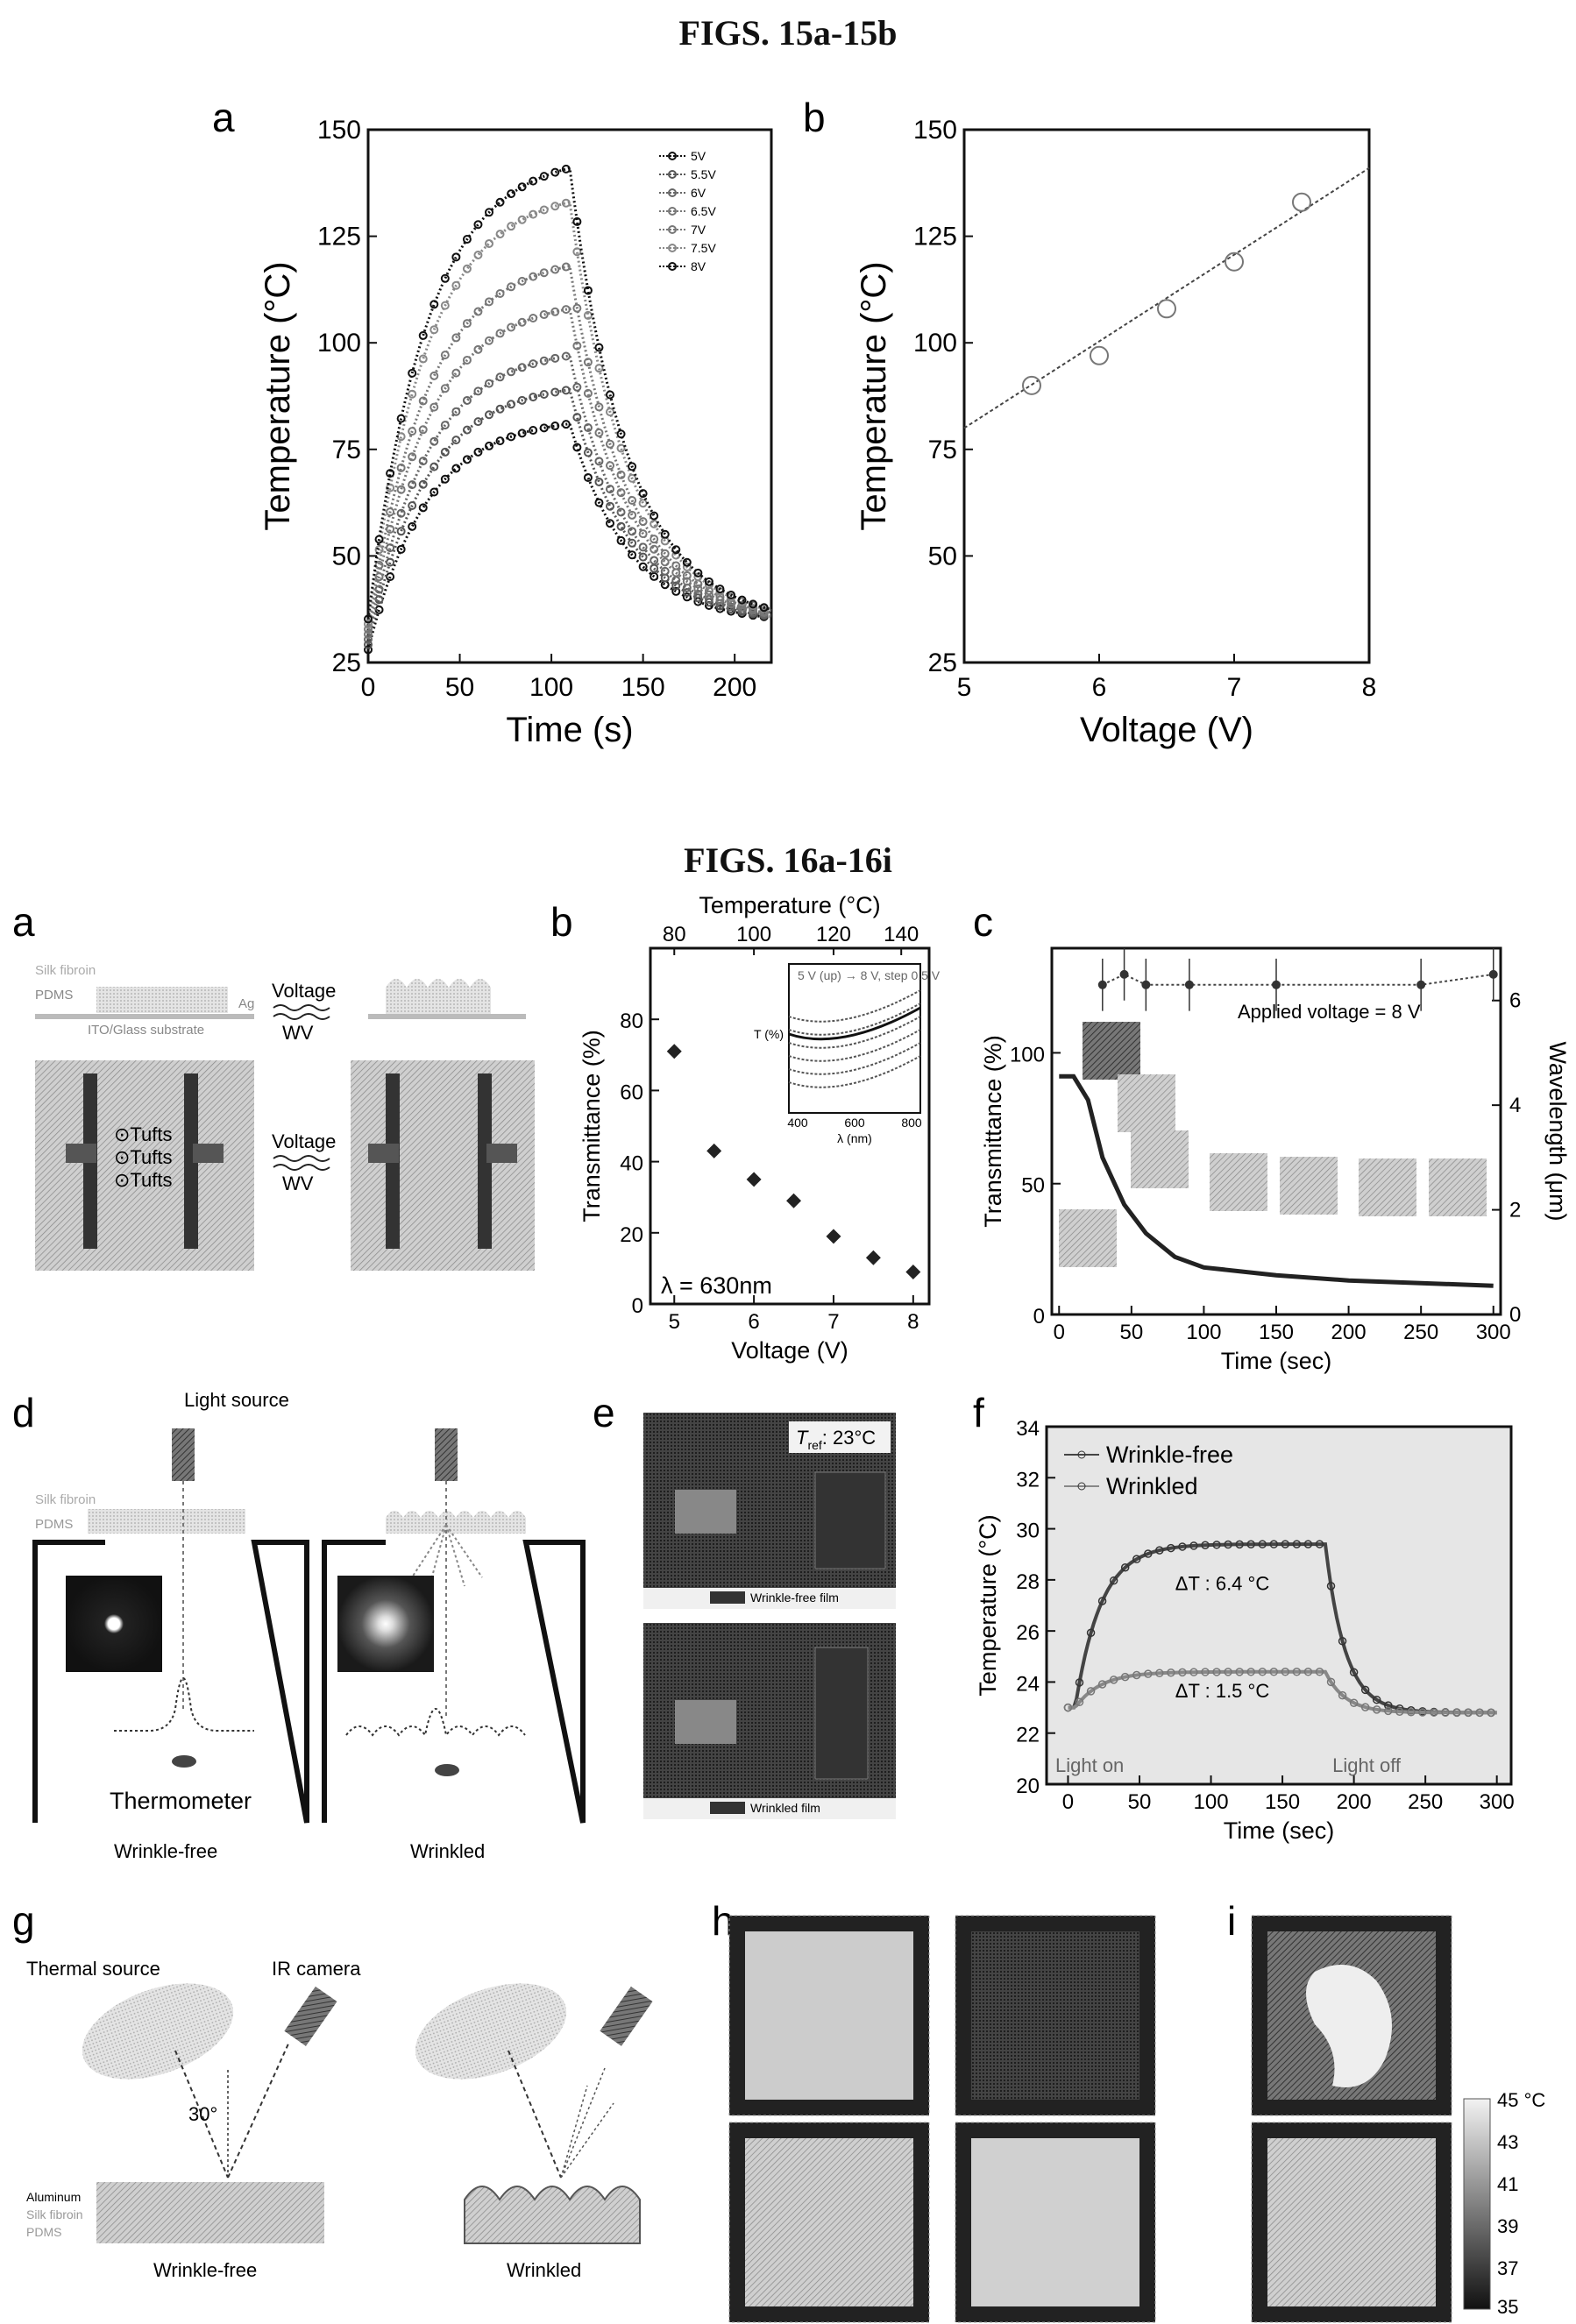 The image size is (1576, 2324). Describe the element at coordinates (1351, 2222) in the screenshot. I see `thermal-image-i2-inner` at that location.